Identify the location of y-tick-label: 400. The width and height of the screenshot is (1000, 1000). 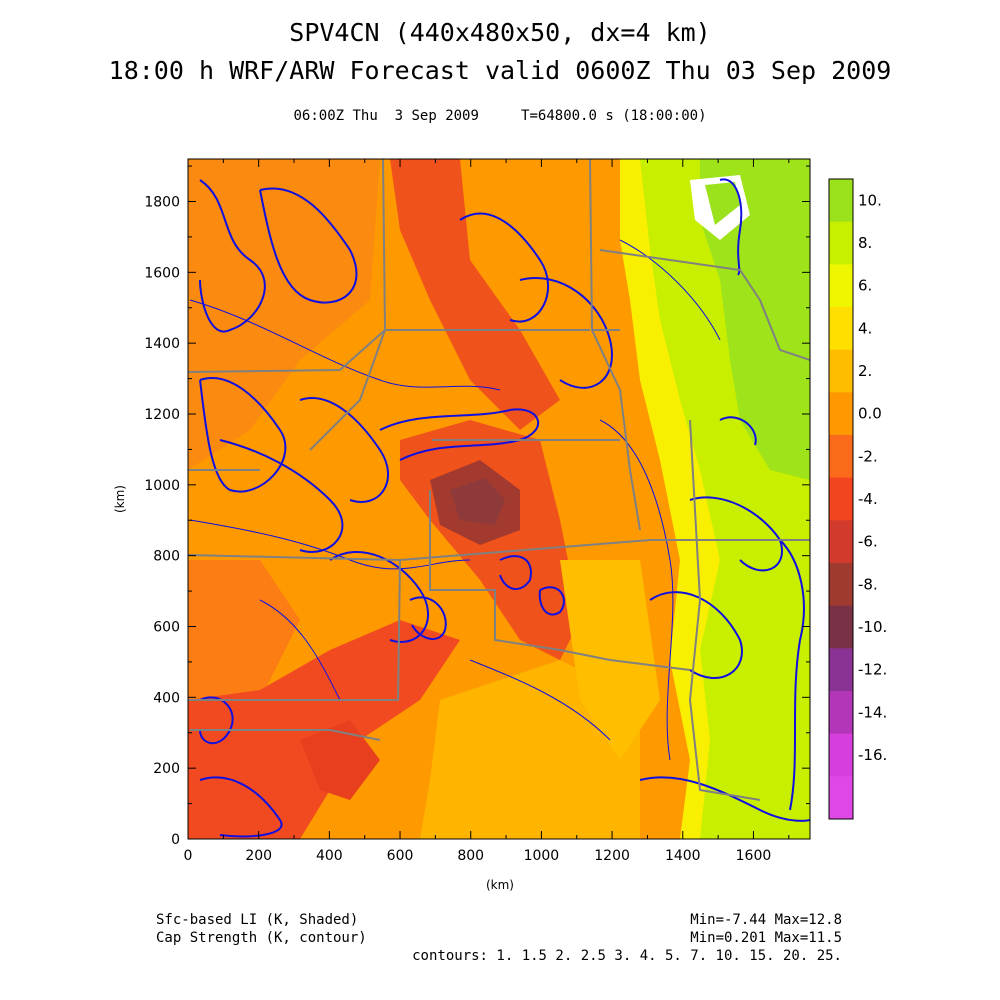
(166, 698).